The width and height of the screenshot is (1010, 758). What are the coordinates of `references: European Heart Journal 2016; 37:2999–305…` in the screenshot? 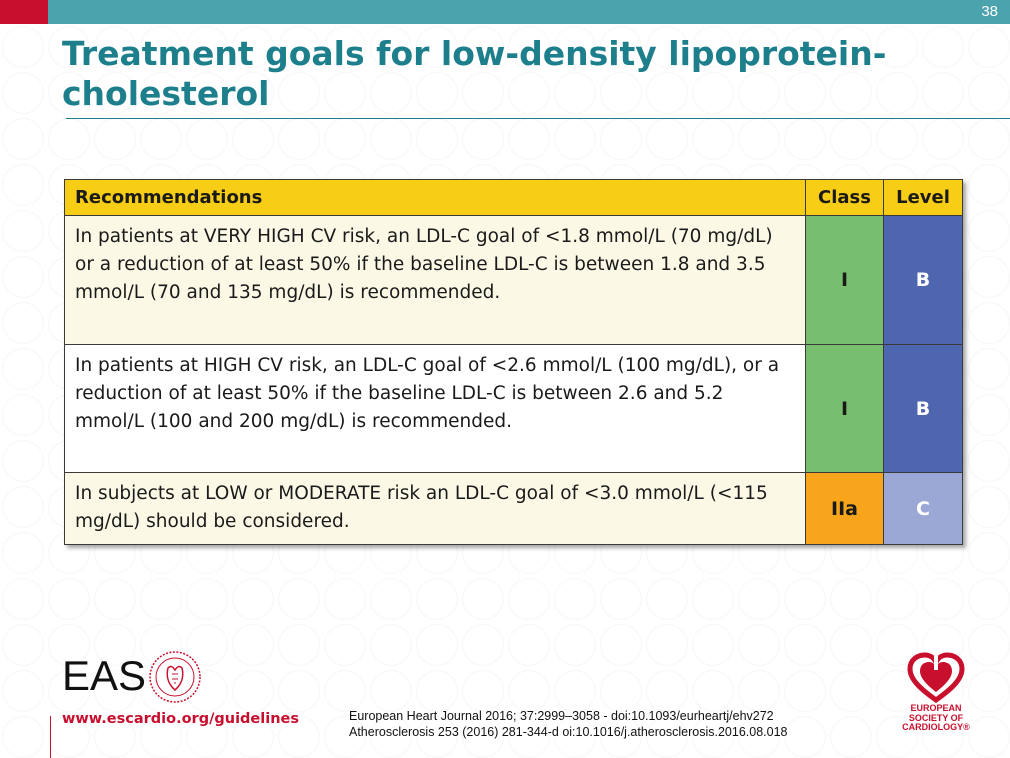 It's located at (568, 724).